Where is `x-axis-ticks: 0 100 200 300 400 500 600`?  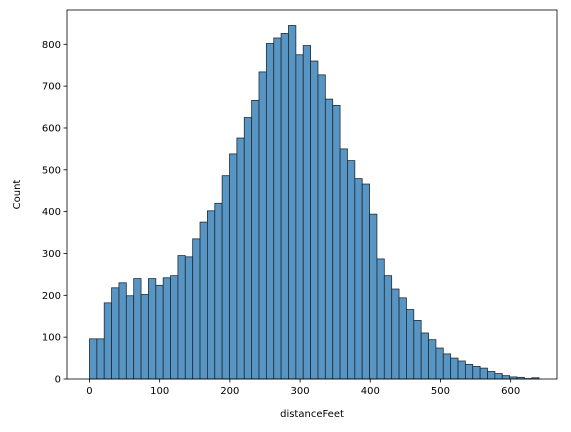
x-axis-ticks: 0 100 200 300 400 500 600 is located at coordinates (303, 388).